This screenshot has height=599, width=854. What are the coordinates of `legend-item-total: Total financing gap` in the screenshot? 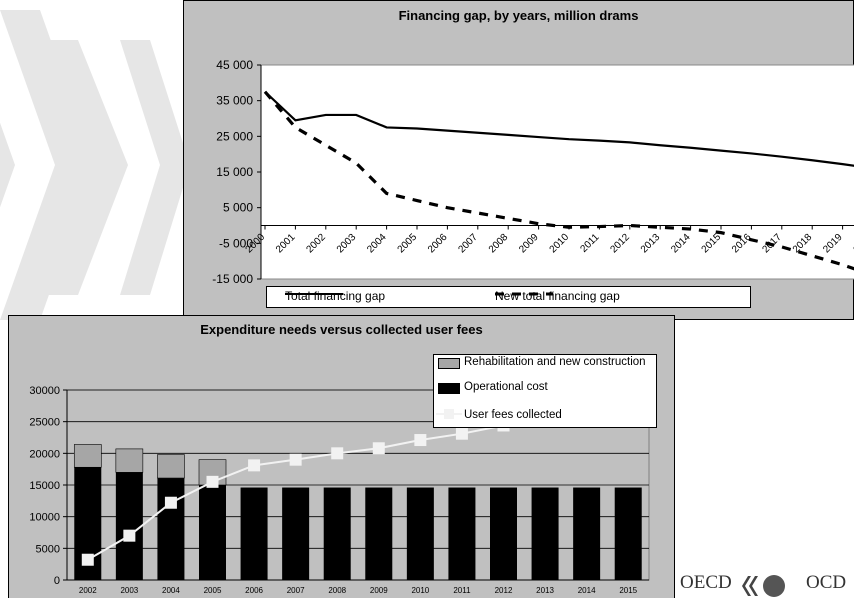 It's located at (335, 296).